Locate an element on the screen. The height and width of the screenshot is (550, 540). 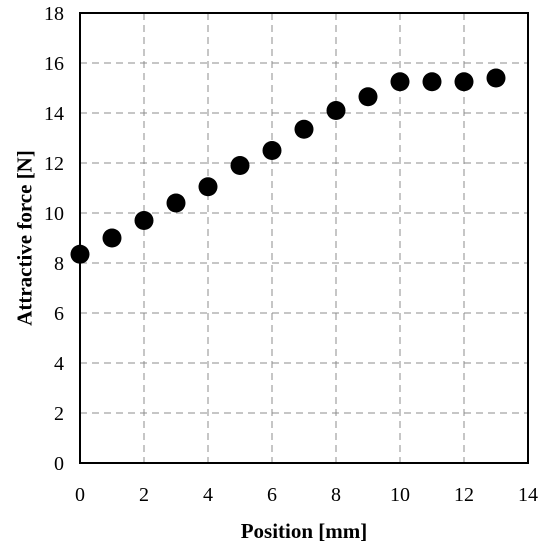
x-tick-label: 12 is located at coordinates (464, 495).